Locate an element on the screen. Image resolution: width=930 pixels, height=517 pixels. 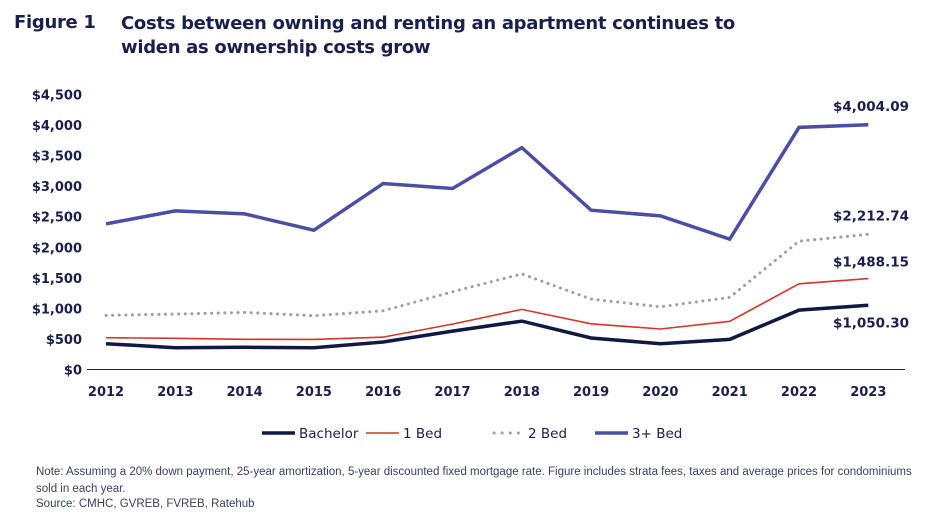
x-tick-label: 2020 is located at coordinates (660, 392).